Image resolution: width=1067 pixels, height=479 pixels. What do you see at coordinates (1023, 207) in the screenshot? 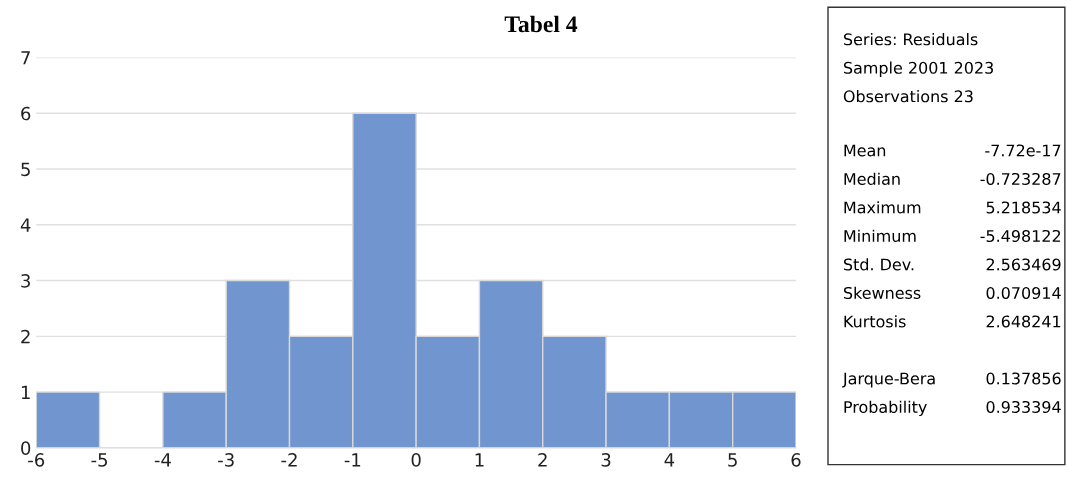
I see `text: 5.218534` at bounding box center [1023, 207].